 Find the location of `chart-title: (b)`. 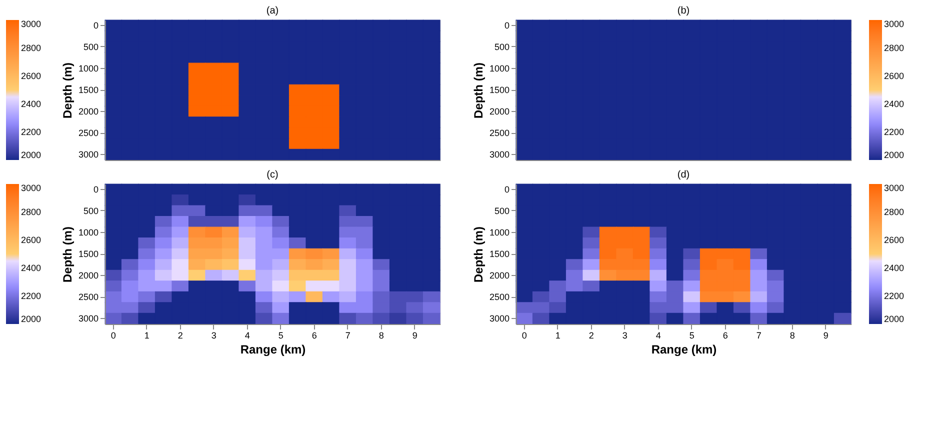

chart-title: (b) is located at coordinates (683, 11).